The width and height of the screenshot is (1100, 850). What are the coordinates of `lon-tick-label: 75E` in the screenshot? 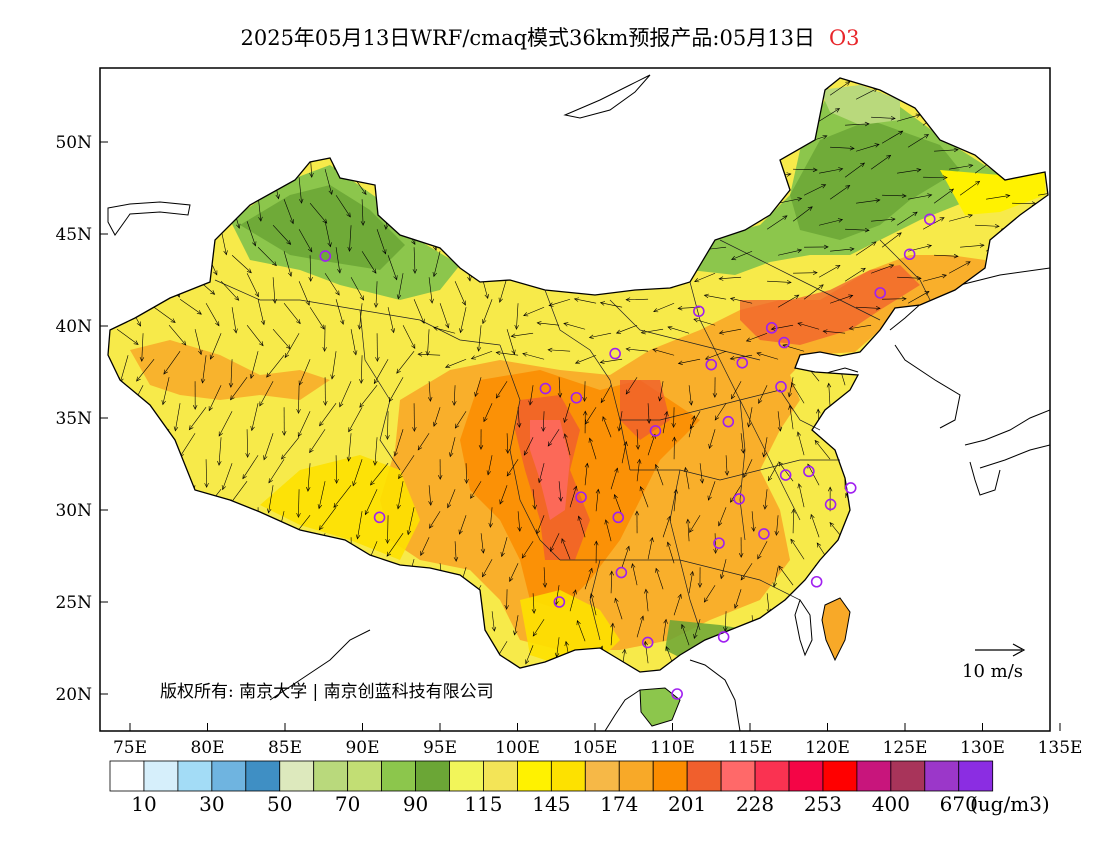 It's located at (130, 748).